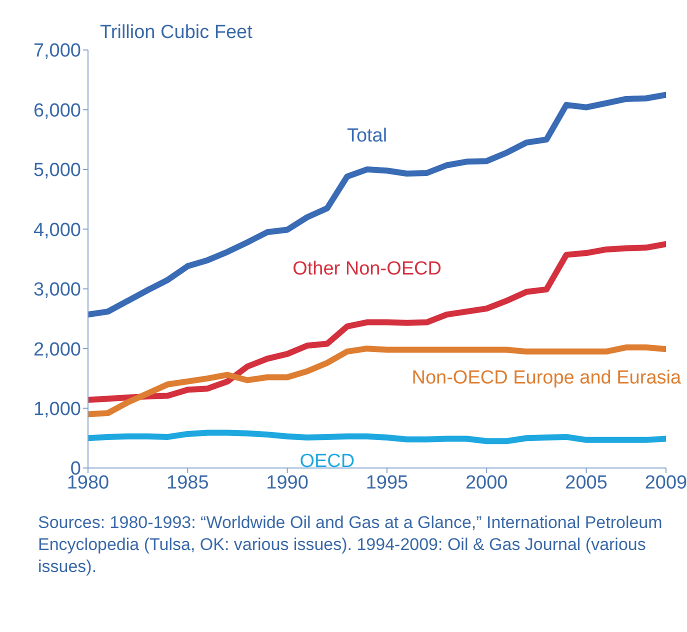  What do you see at coordinates (57, 230) in the screenshot?
I see `y-tick-label: 4,000` at bounding box center [57, 230].